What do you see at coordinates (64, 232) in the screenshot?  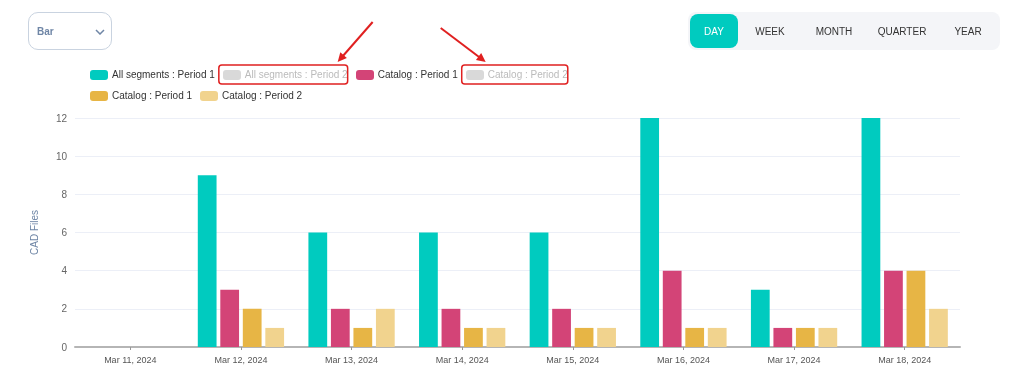 I see `y-tick-label: 6` at bounding box center [64, 232].